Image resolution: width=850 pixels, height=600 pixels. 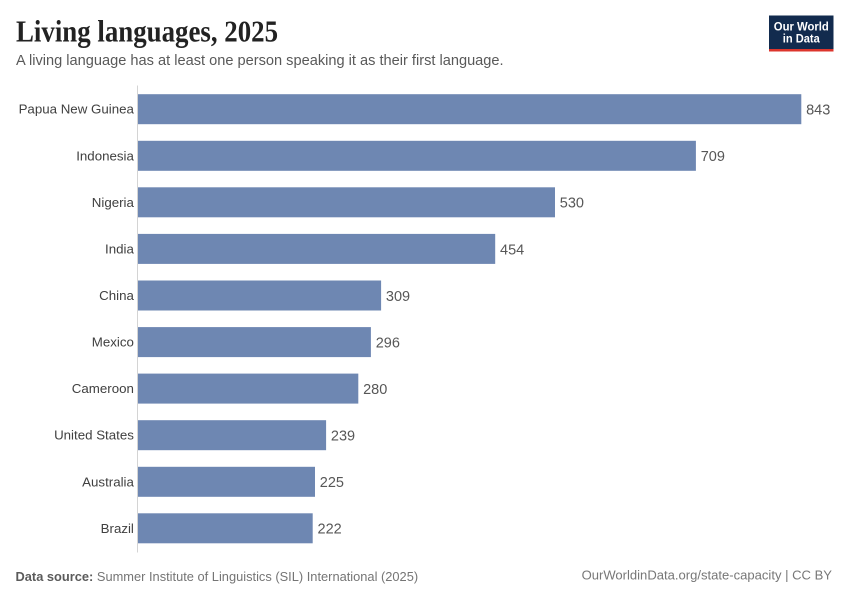 What do you see at coordinates (332, 483) in the screenshot?
I see `svg-text: 225` at bounding box center [332, 483].